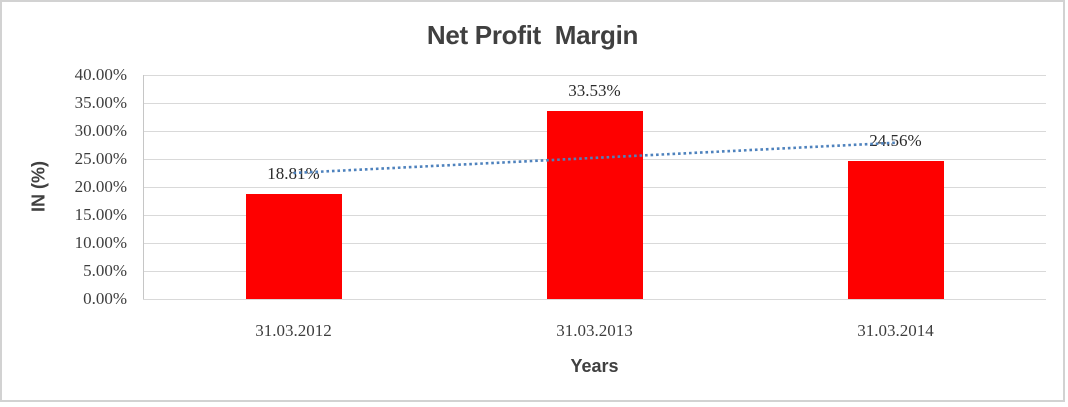 The height and width of the screenshot is (407, 1068). I want to click on y-tick-label: 40.00%, so click(100, 74).